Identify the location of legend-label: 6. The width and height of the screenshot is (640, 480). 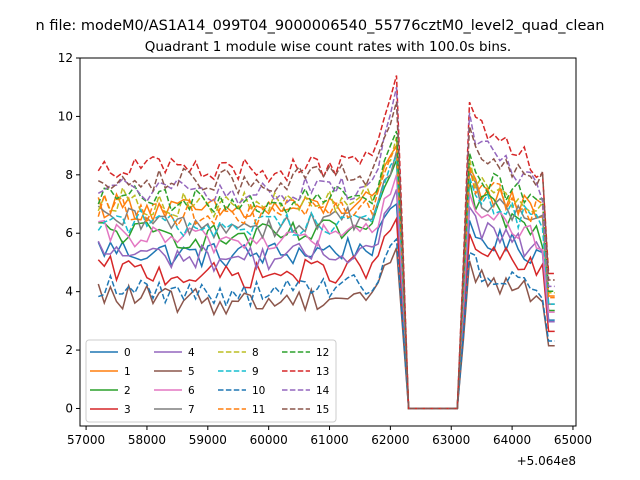
(191, 391).